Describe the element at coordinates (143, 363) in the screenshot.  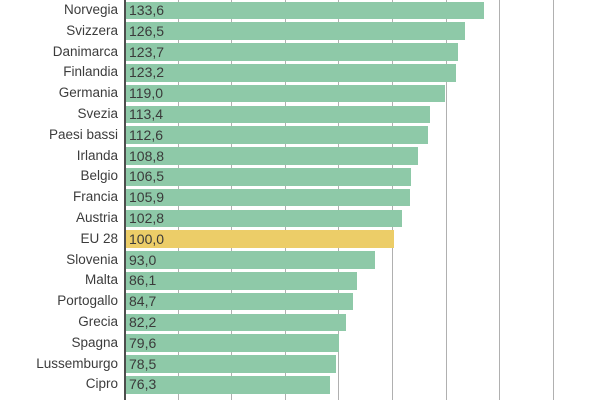
I see `bar-value-label: 78,5` at that location.